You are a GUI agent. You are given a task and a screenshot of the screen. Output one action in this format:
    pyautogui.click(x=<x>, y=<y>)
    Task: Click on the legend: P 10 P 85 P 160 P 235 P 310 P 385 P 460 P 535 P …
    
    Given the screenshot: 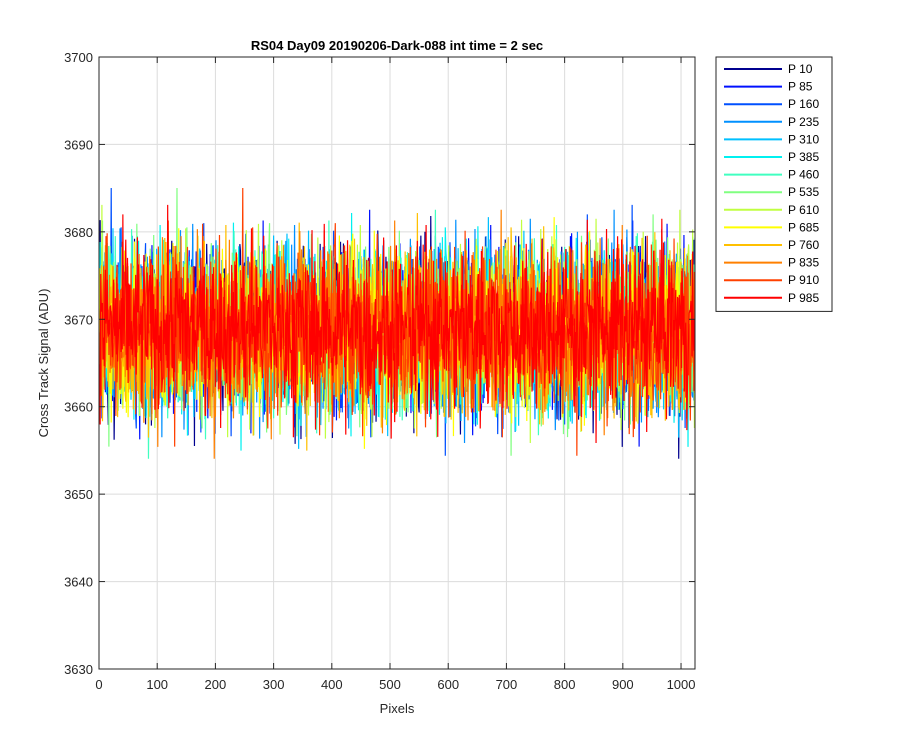 What is the action you would take?
    pyautogui.click(x=774, y=184)
    